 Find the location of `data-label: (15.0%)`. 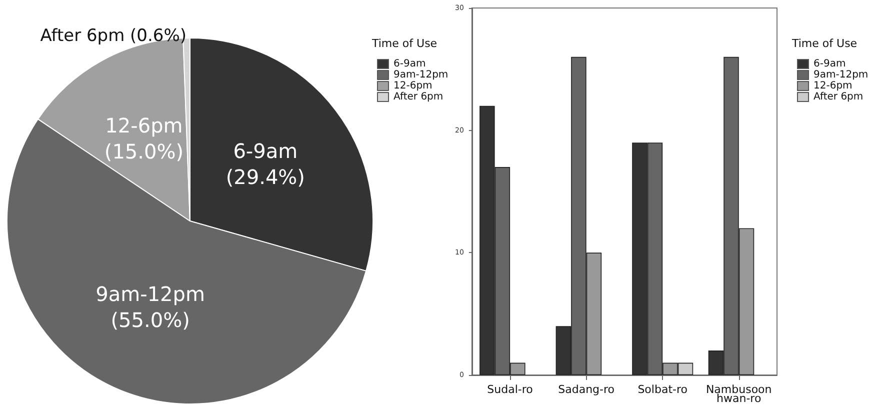

data-label: (15.0%) is located at coordinates (144, 151).